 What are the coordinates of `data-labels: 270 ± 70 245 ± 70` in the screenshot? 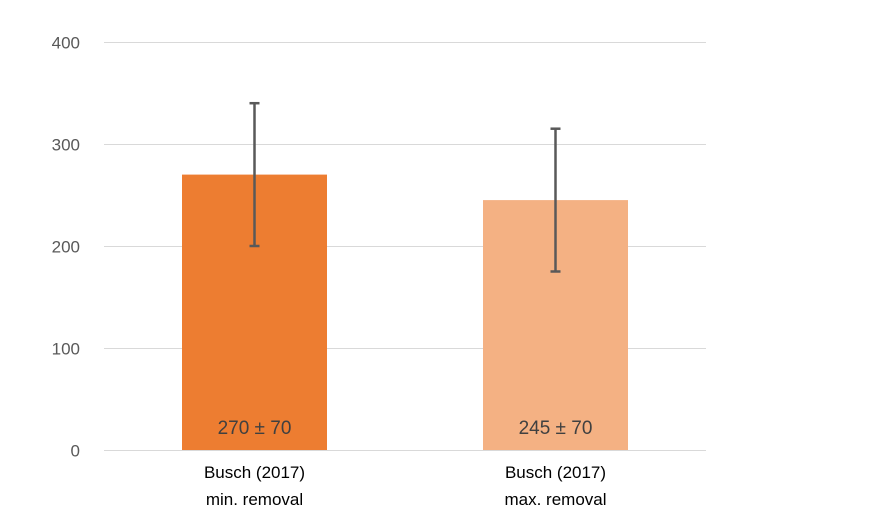 It's located at (405, 428).